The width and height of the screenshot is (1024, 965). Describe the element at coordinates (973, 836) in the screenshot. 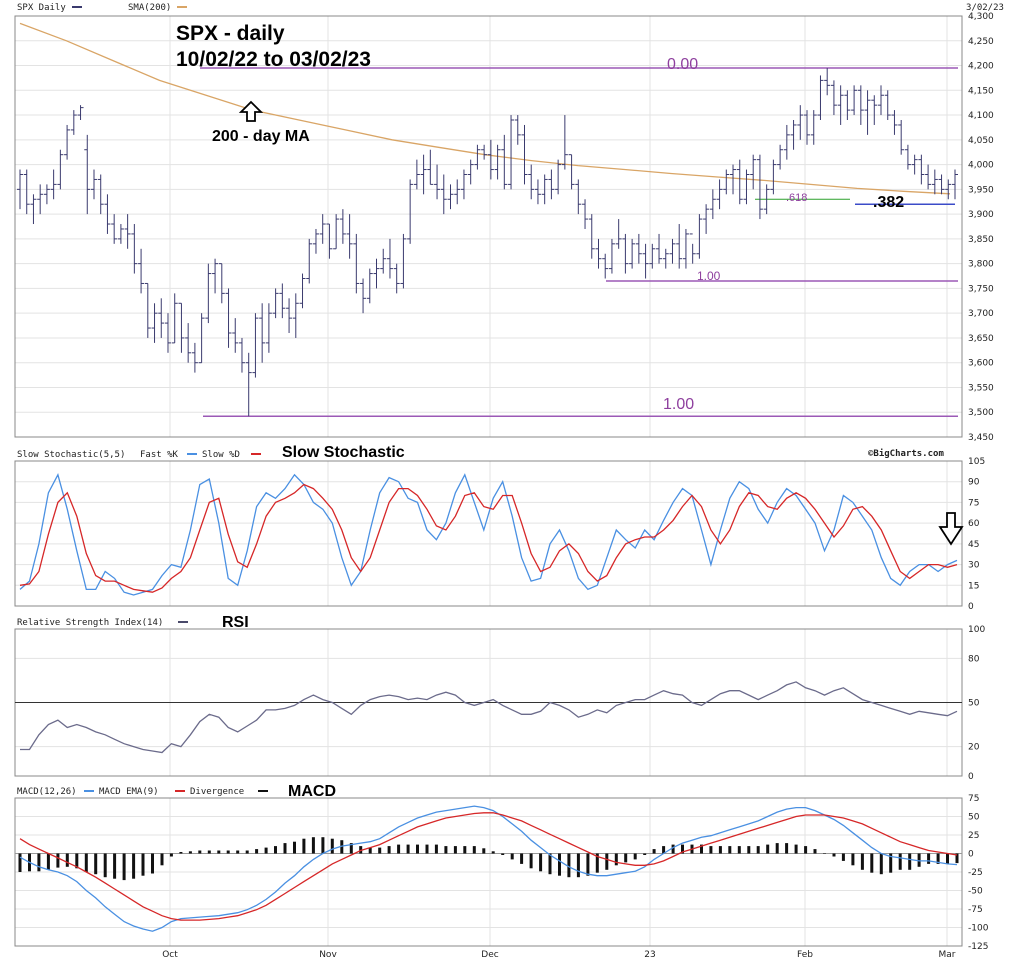

I see `macd-y-tick: 25` at that location.